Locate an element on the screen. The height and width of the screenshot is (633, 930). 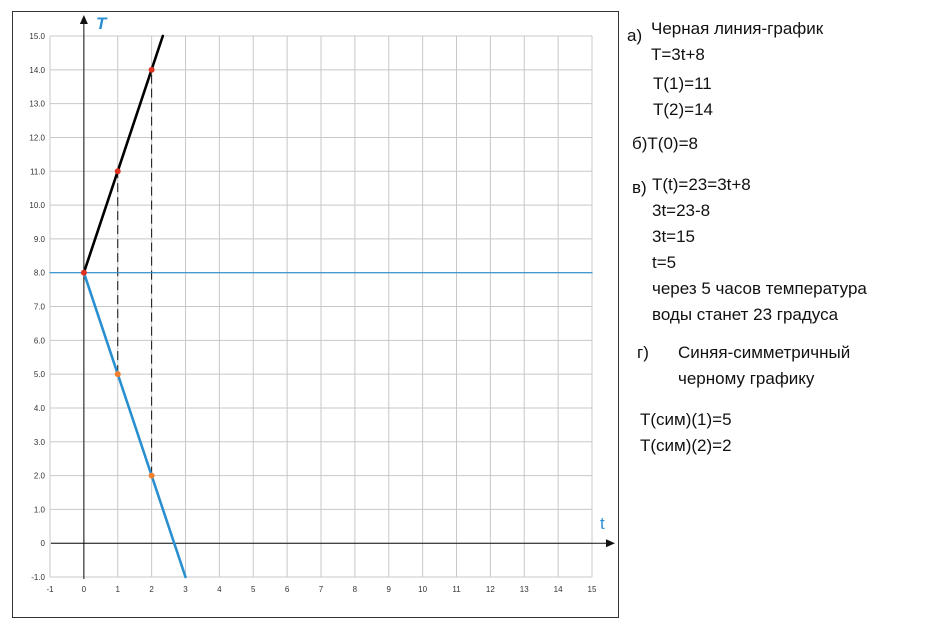
x-tick-label: 11 is located at coordinates (456, 589).